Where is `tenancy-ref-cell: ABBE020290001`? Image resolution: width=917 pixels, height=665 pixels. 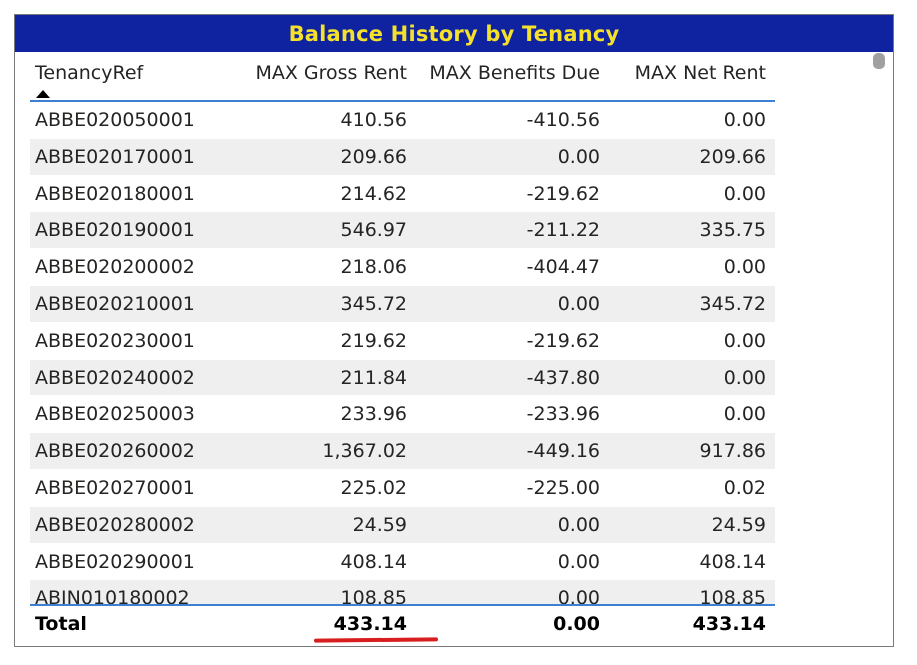 tenancy-ref-cell: ABBE020290001 is located at coordinates (115, 561).